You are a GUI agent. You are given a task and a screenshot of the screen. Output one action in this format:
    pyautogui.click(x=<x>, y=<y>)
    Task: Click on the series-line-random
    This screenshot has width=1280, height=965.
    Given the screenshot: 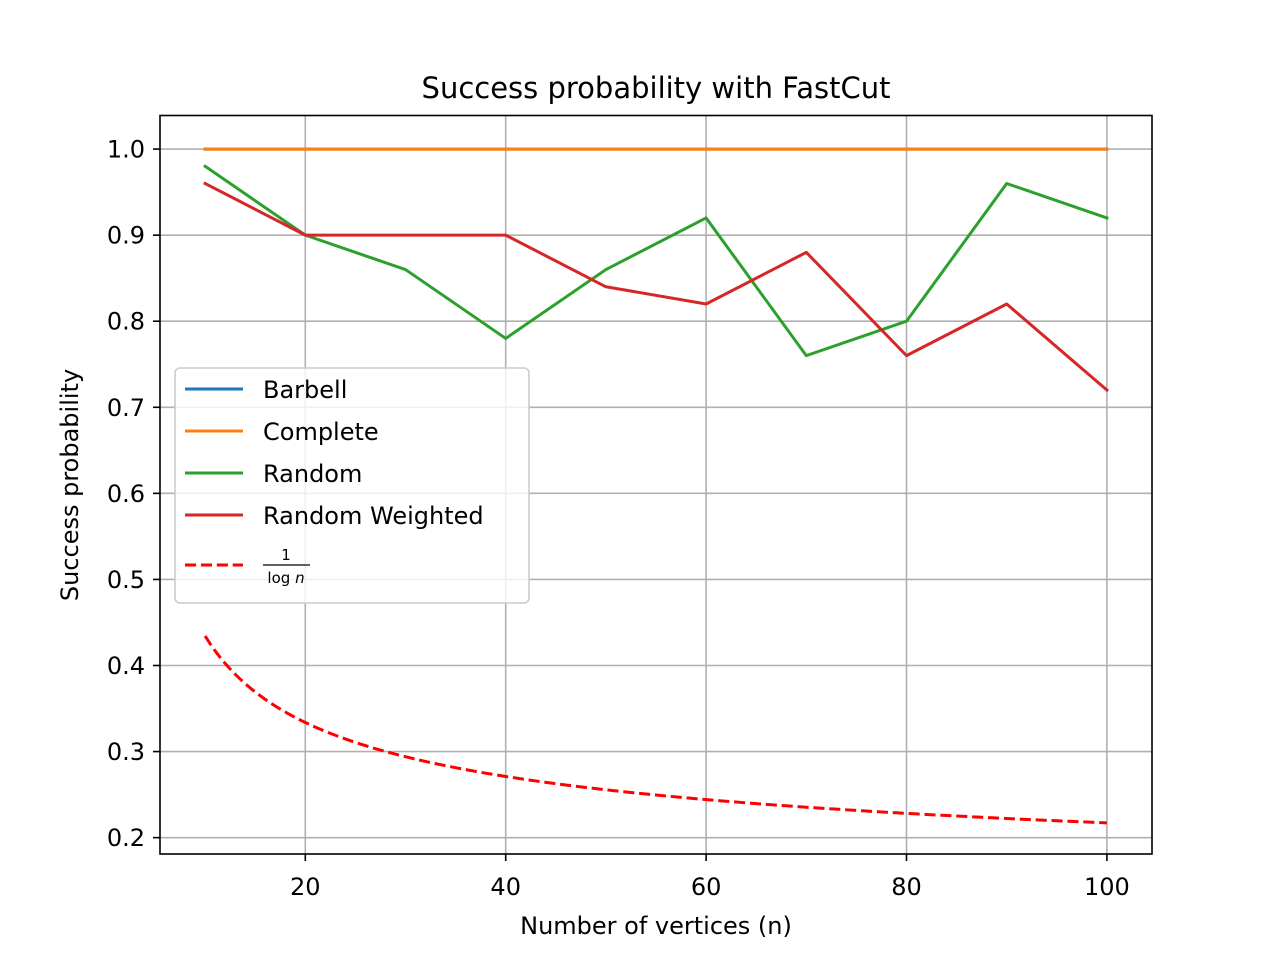 What is the action you would take?
    pyautogui.click(x=656, y=261)
    